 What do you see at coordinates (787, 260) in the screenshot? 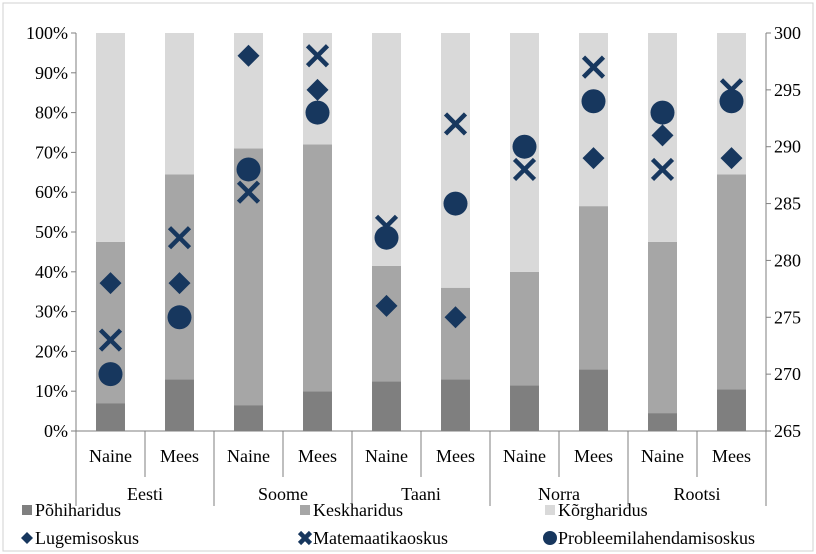
I see `right-tick-label: 280` at bounding box center [787, 260].